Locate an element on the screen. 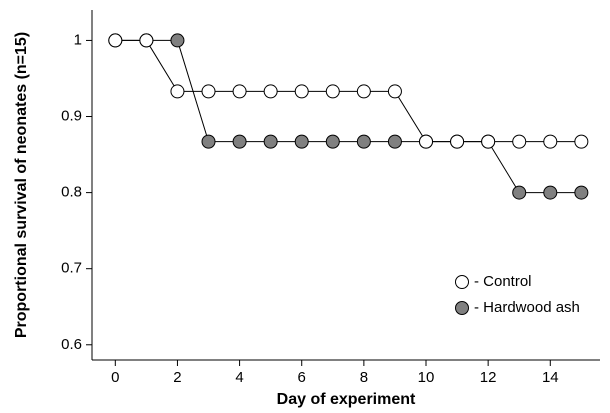 The width and height of the screenshot is (610, 413). y-tick-label: 0.7 is located at coordinates (71, 268).